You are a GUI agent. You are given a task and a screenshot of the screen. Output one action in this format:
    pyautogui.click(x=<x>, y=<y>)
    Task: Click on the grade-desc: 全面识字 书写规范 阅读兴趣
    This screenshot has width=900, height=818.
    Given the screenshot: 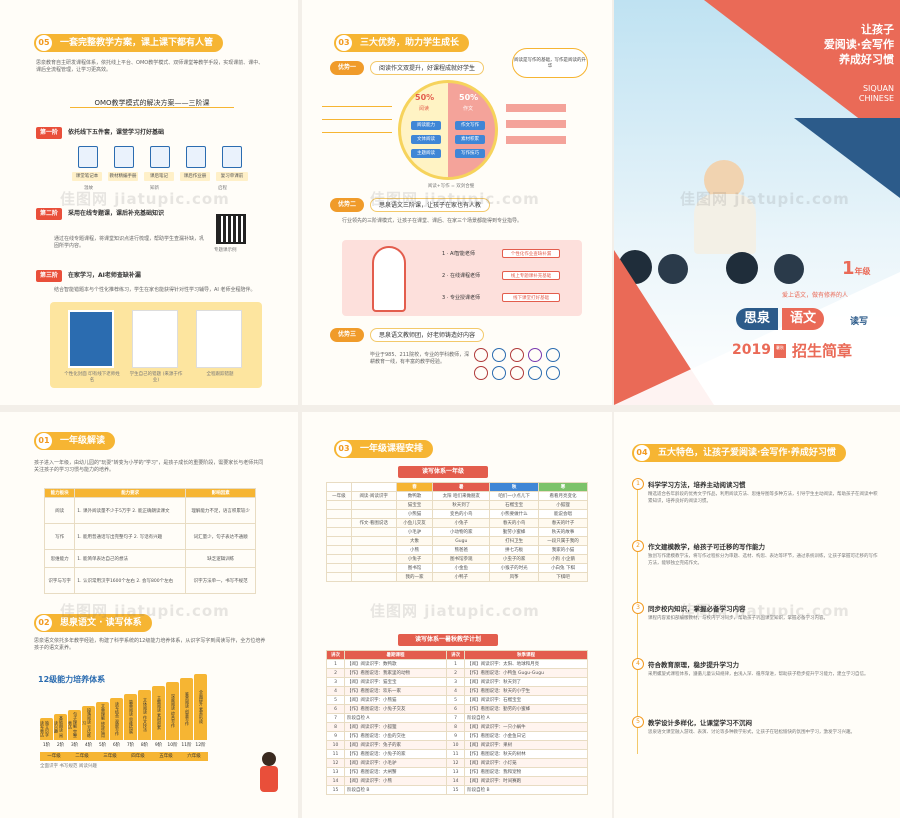 What is the action you would take?
    pyautogui.click(x=68, y=766)
    